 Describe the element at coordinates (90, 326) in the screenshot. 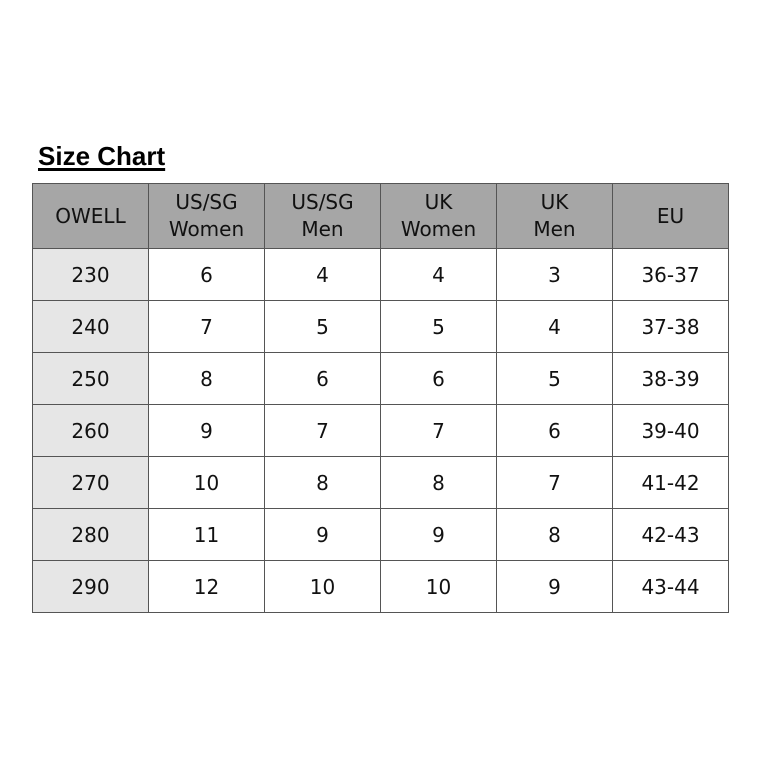

I see `owell-size-cell: 240` at that location.